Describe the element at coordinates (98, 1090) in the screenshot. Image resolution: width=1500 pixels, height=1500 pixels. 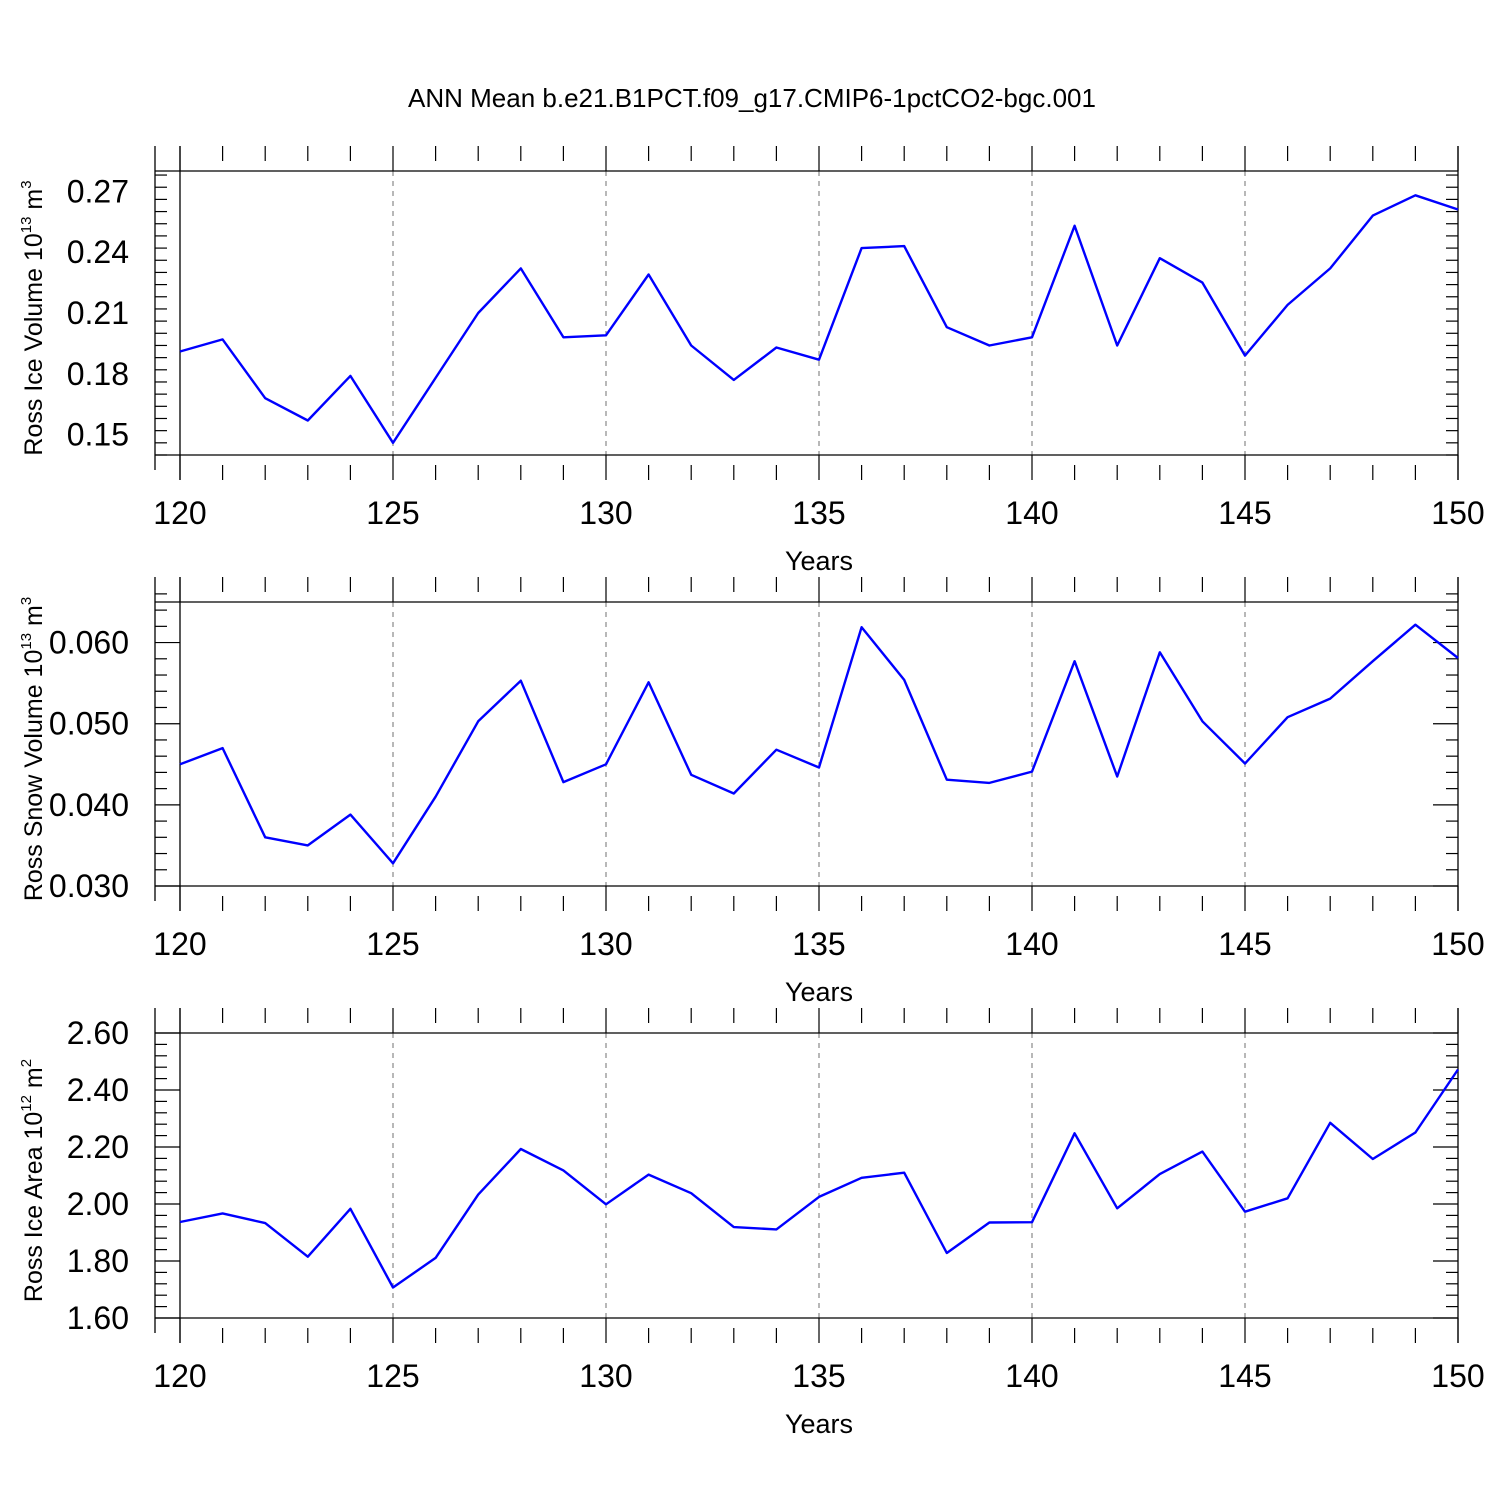
I see `y-tick-label: 2.40` at that location.